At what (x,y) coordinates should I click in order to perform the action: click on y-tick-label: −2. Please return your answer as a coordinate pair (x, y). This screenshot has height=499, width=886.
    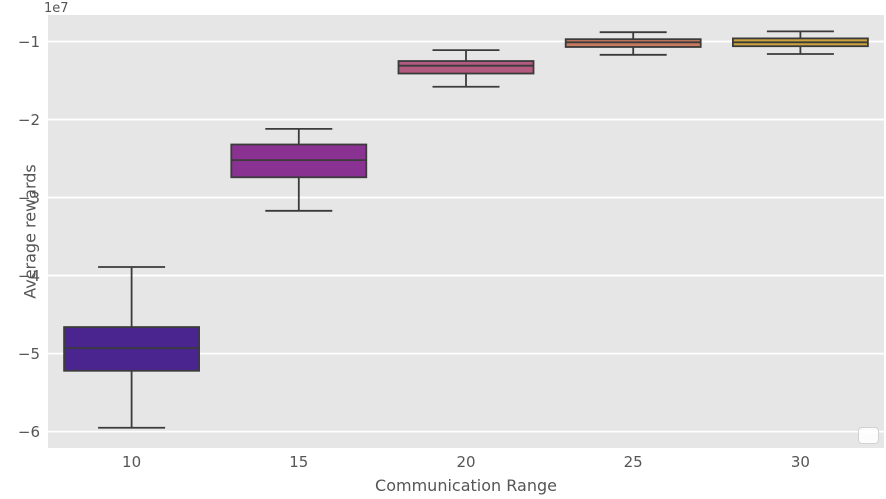
    Looking at the image, I should click on (28, 119).